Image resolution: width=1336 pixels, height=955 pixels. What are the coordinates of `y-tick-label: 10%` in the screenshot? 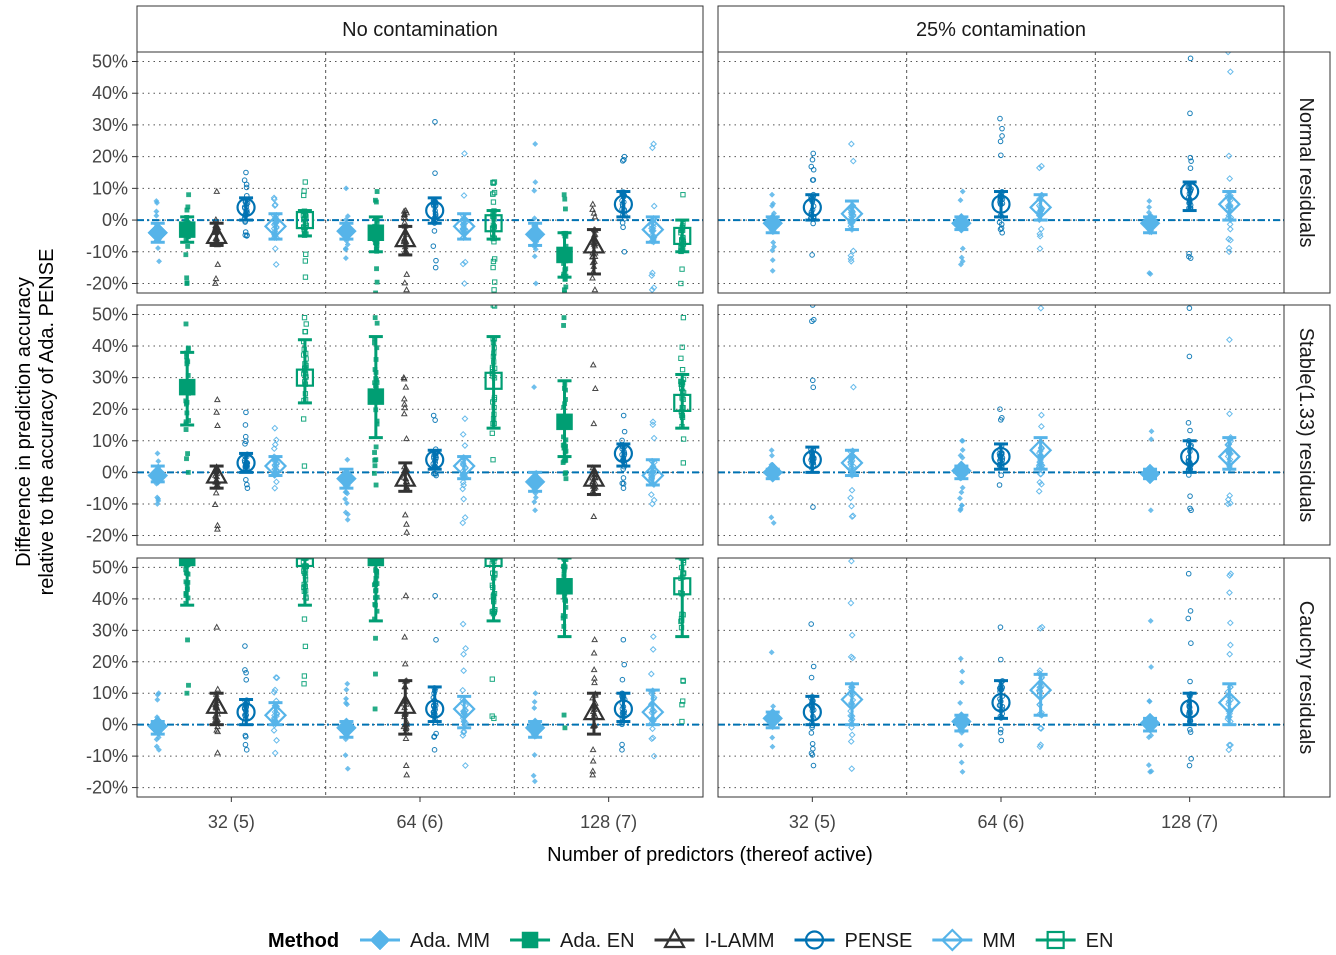 It's located at (110, 693).